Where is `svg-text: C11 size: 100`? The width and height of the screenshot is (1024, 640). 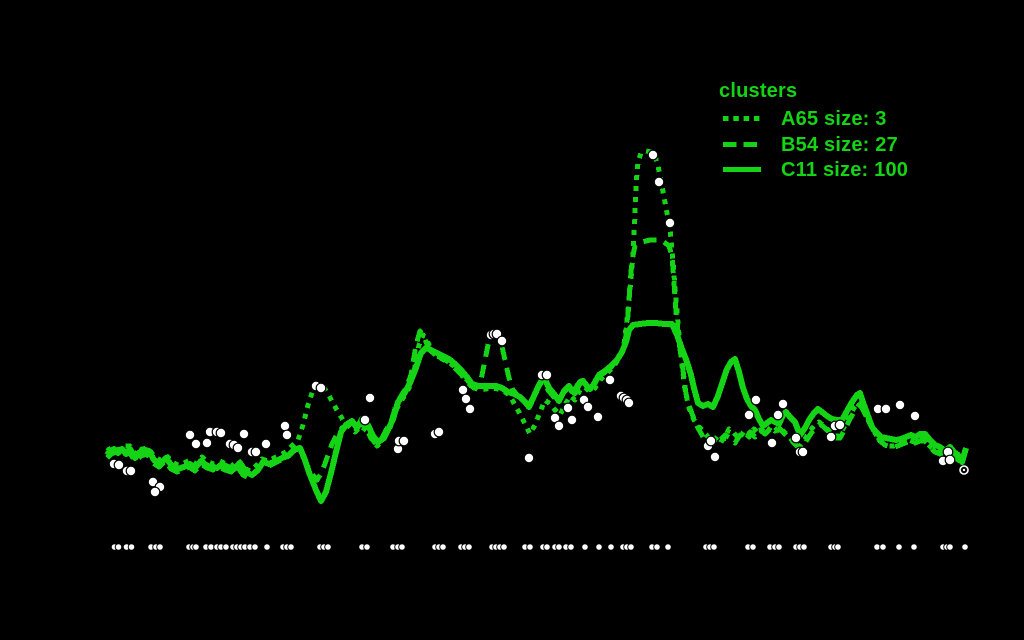 svg-text: C11 size: 100 is located at coordinates (844, 170).